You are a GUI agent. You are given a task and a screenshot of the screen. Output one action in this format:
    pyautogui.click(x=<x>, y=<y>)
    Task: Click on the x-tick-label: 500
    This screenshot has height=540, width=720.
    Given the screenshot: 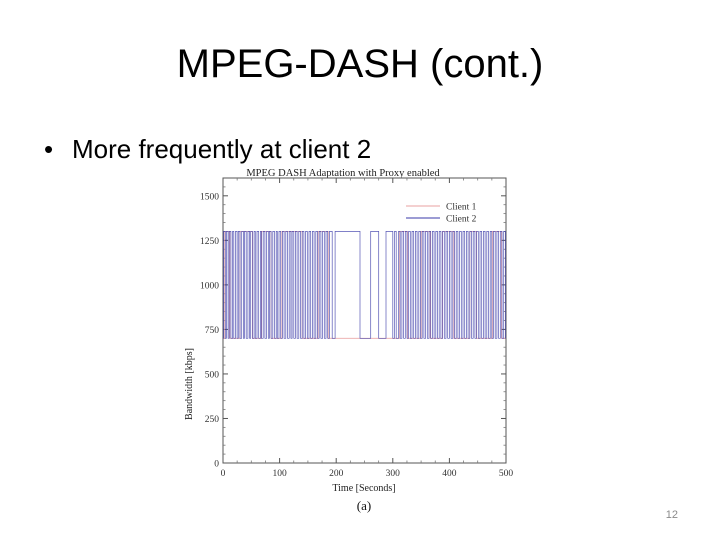 What is the action you would take?
    pyautogui.click(x=506, y=474)
    